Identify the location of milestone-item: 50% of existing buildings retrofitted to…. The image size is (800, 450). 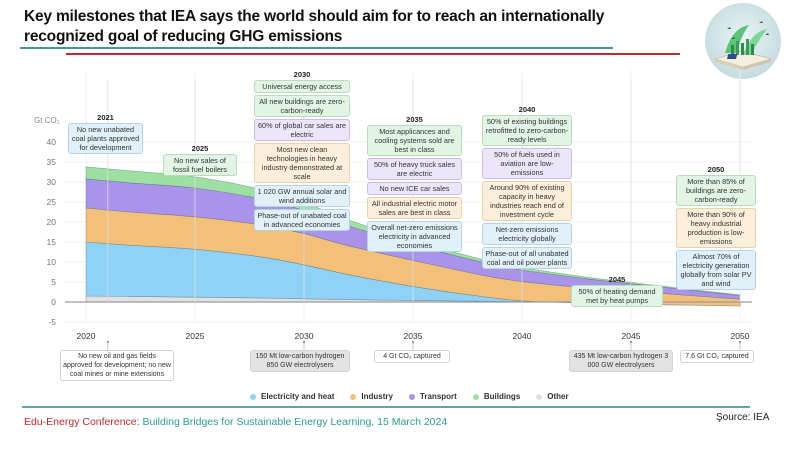
(527, 130).